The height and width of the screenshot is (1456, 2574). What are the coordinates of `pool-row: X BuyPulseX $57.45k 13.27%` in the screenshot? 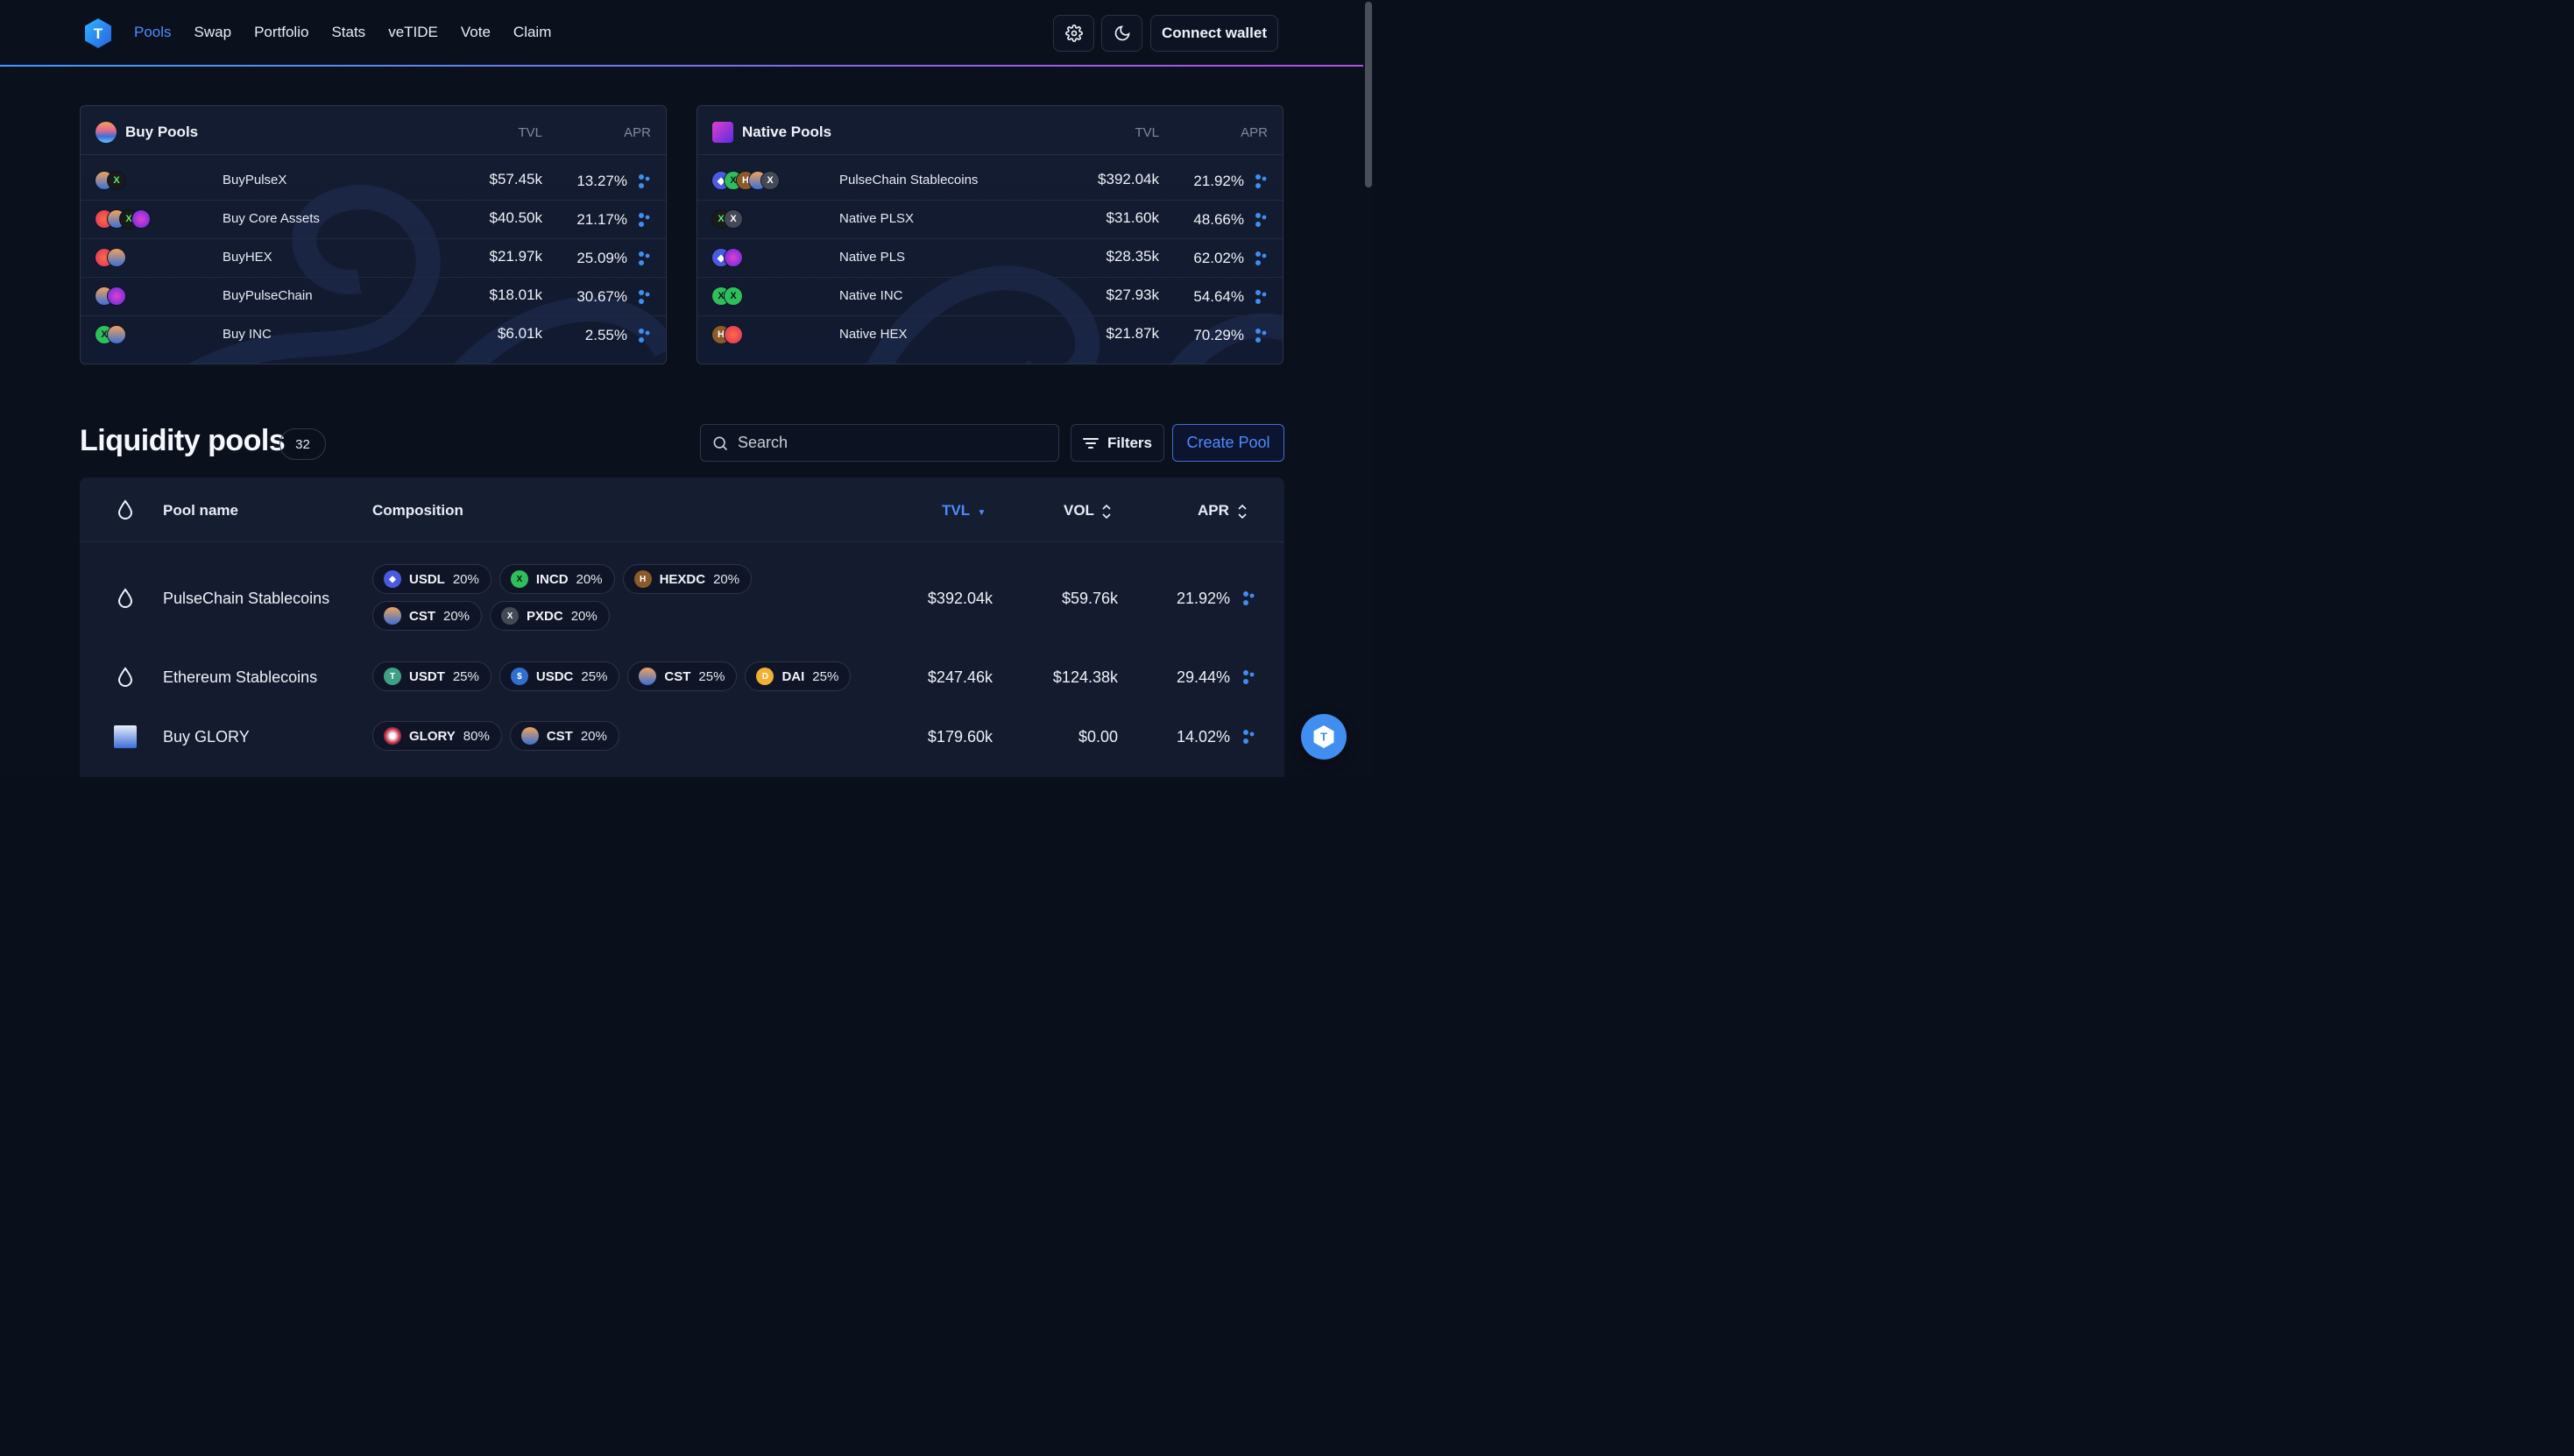 It's located at (373, 181).